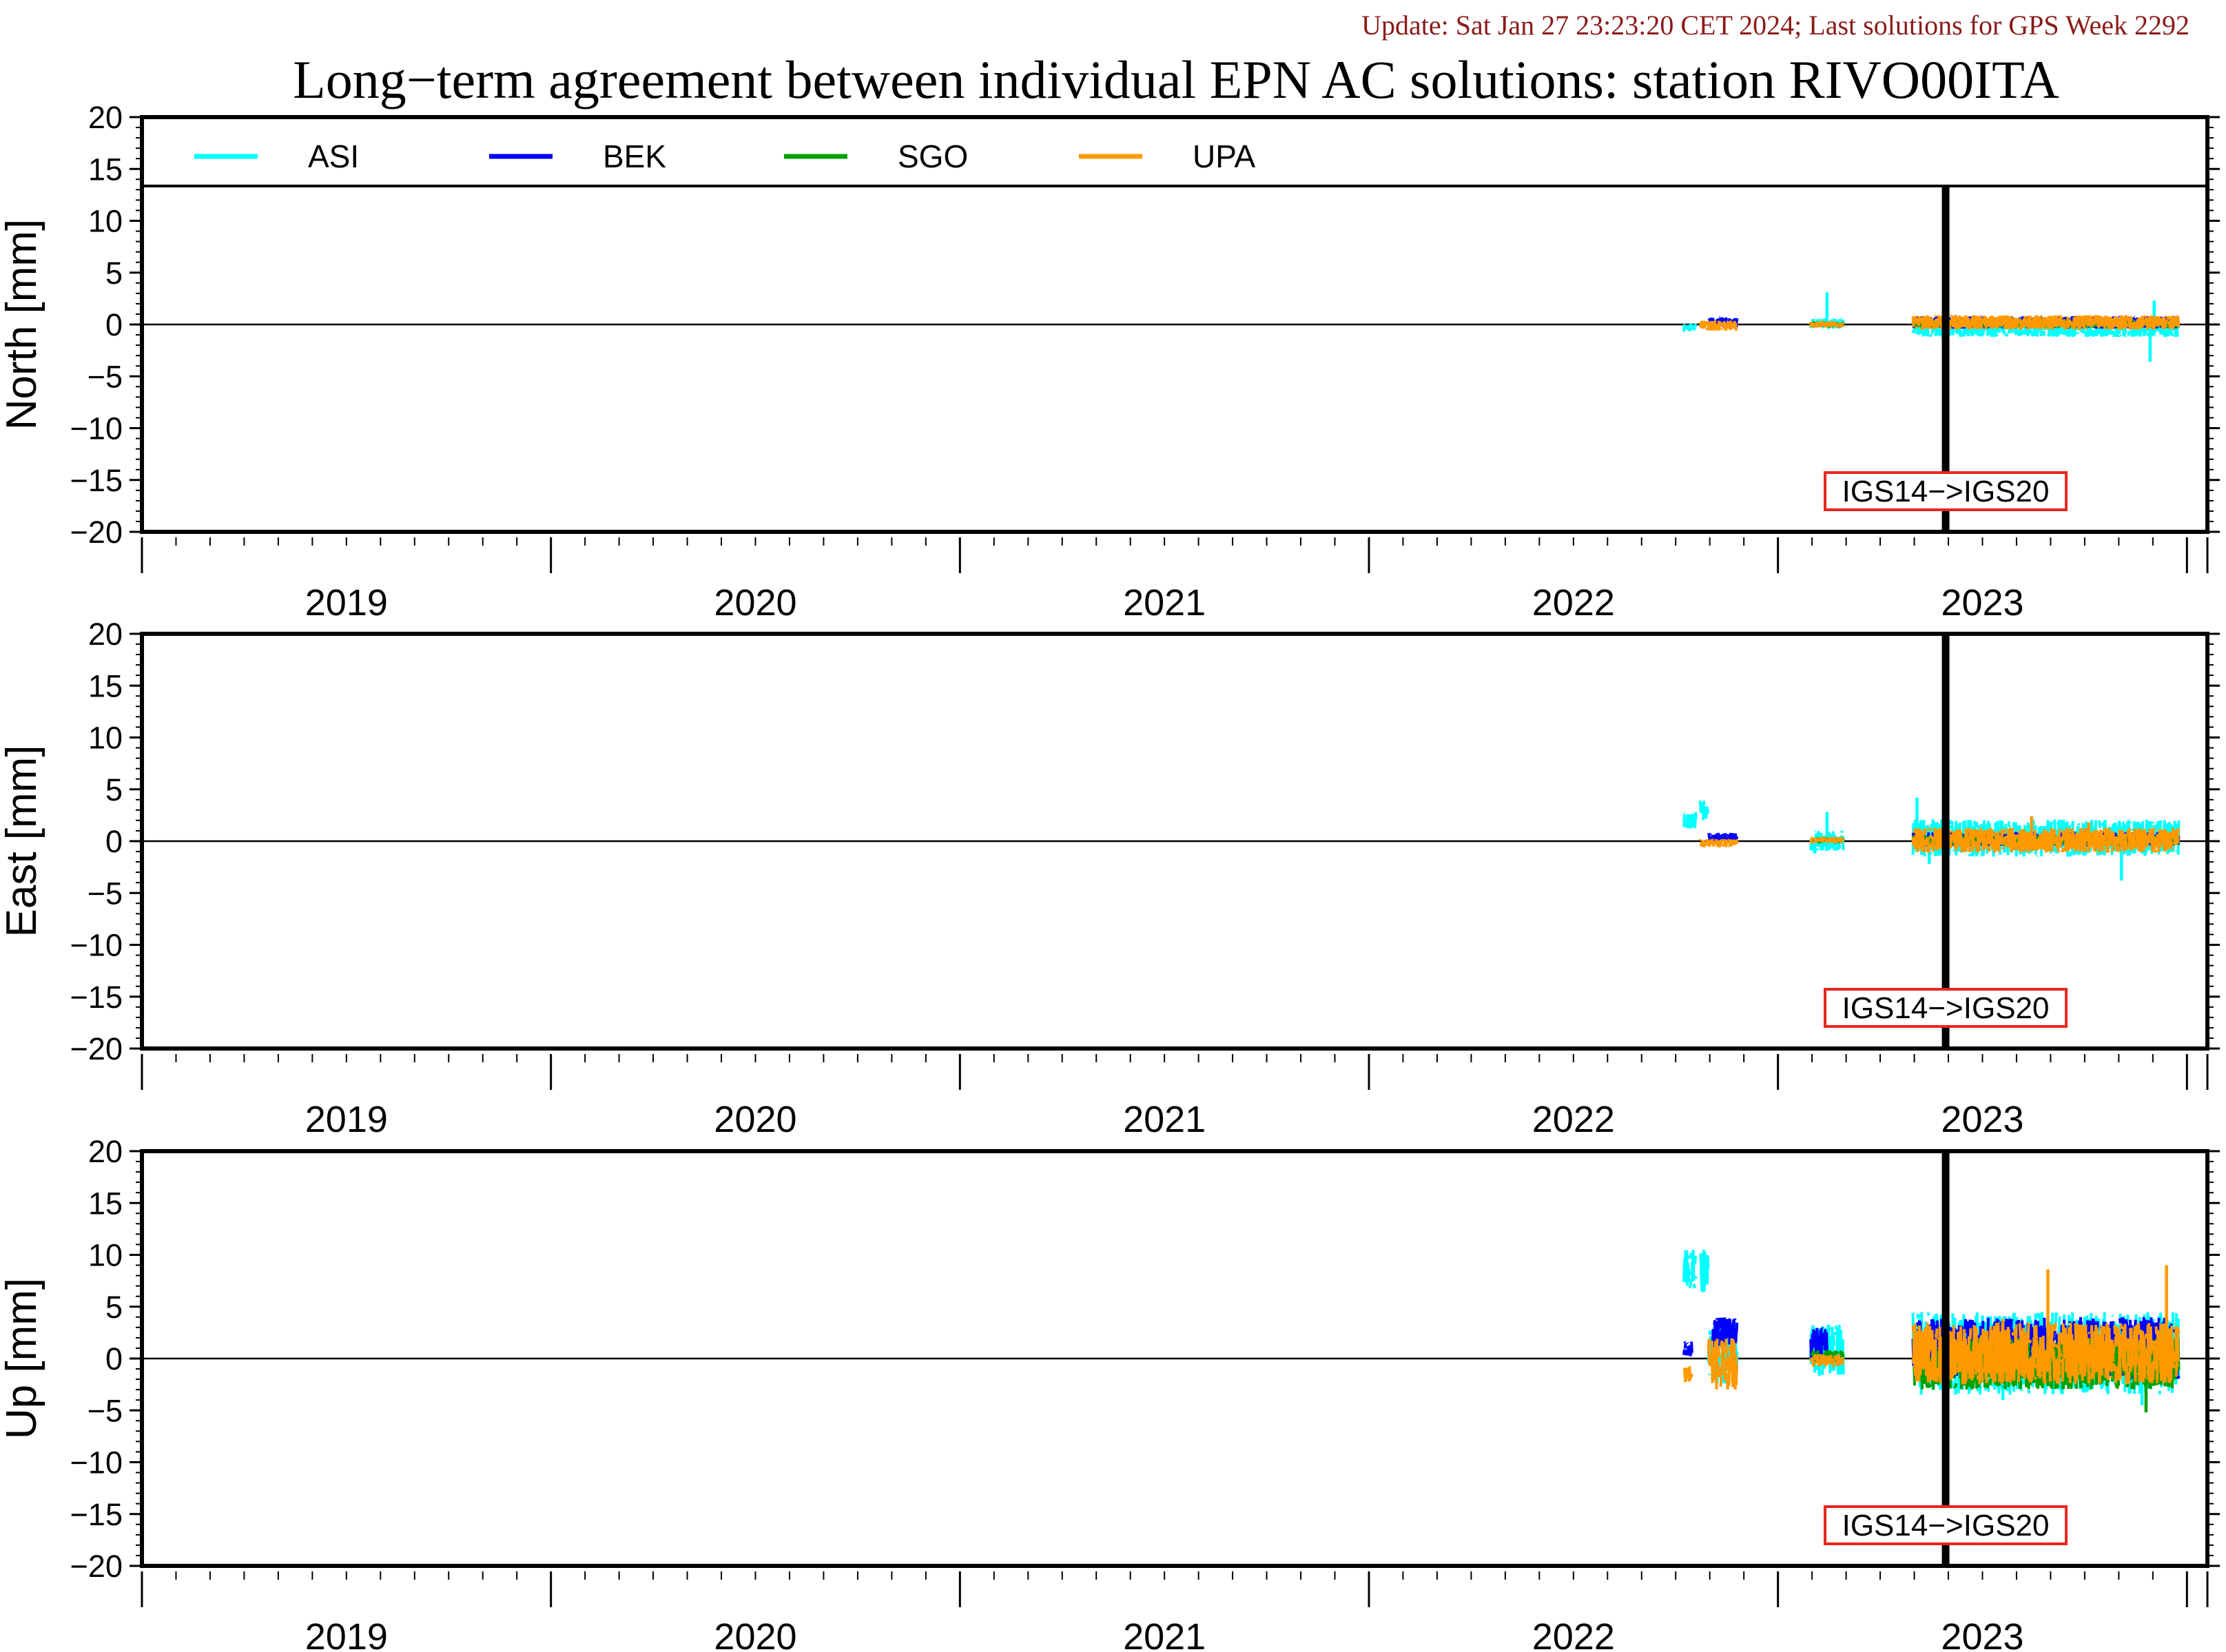 Image resolution: width=2226 pixels, height=1652 pixels. What do you see at coordinates (1573, 602) in the screenshot?
I see `x-year-label: 2022` at bounding box center [1573, 602].